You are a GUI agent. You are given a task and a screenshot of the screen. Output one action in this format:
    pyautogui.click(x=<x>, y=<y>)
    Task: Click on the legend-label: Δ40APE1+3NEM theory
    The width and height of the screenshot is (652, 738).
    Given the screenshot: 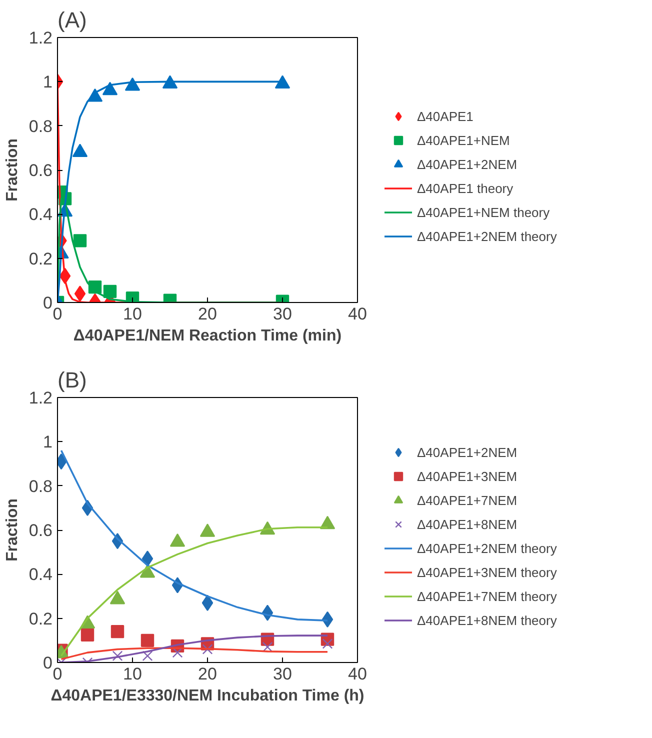 What is the action you would take?
    pyautogui.click(x=487, y=572)
    